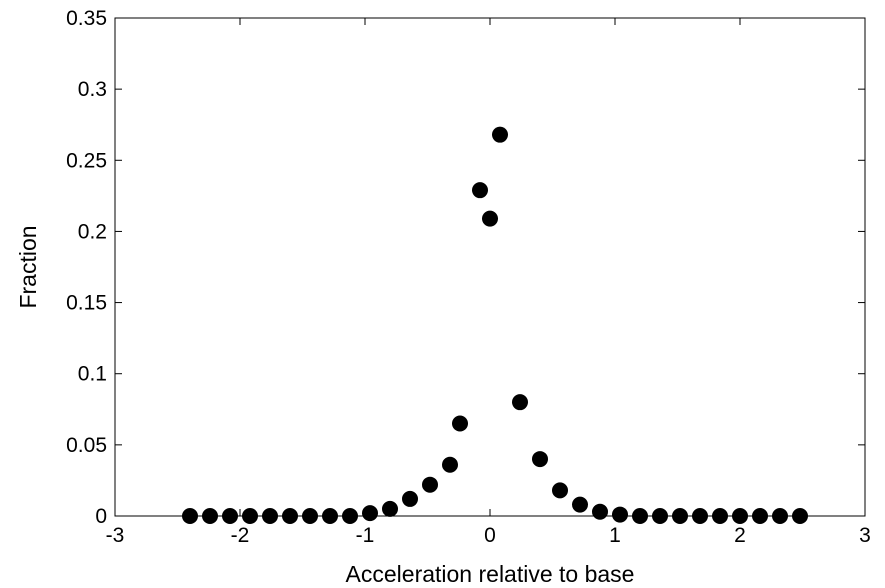 The width and height of the screenshot is (885, 588). I want to click on y-tick-label: 0, so click(101, 516).